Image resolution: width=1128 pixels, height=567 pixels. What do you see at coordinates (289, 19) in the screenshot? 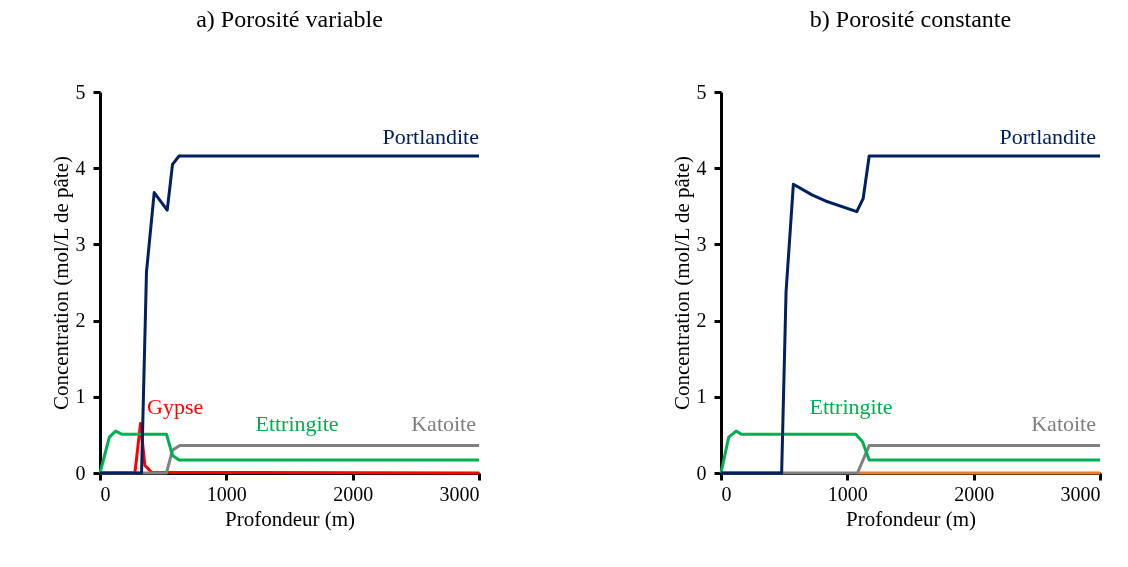
I see `chart-title: a) Porosité variable` at bounding box center [289, 19].